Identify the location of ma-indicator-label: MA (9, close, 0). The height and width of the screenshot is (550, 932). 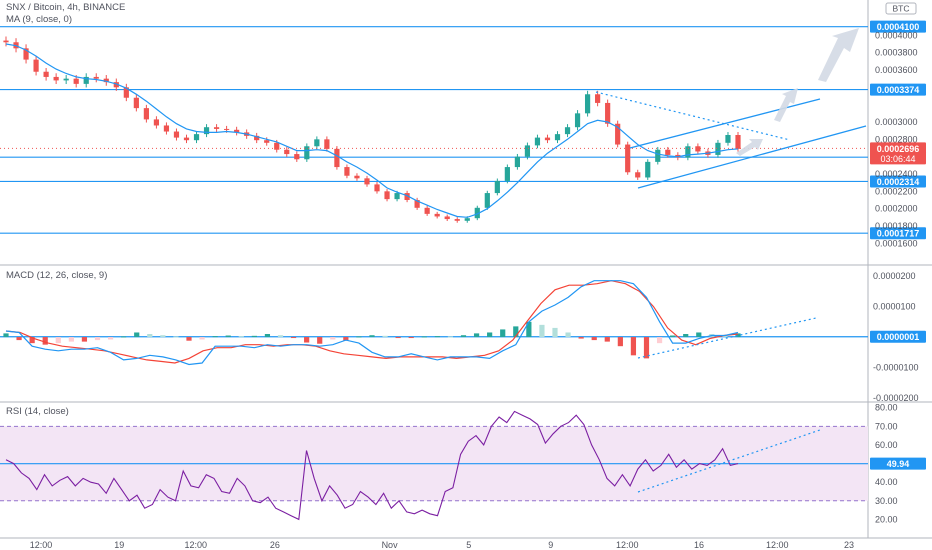
(39, 19).